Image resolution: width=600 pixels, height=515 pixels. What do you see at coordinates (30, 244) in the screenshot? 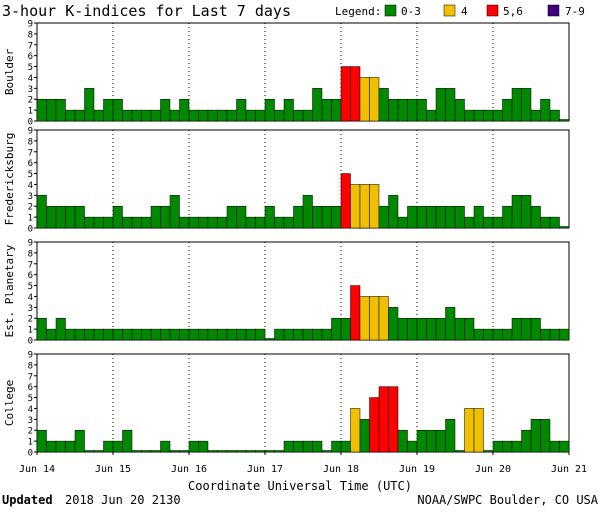
I see `y-tick-label: 9` at bounding box center [30, 244].